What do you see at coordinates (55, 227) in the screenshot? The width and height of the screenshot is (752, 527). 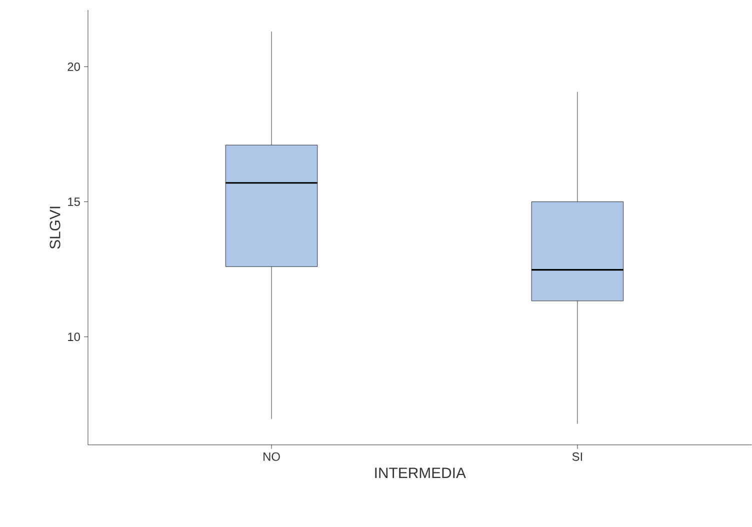 I see `y-axis-title: SLGVI` at bounding box center [55, 227].